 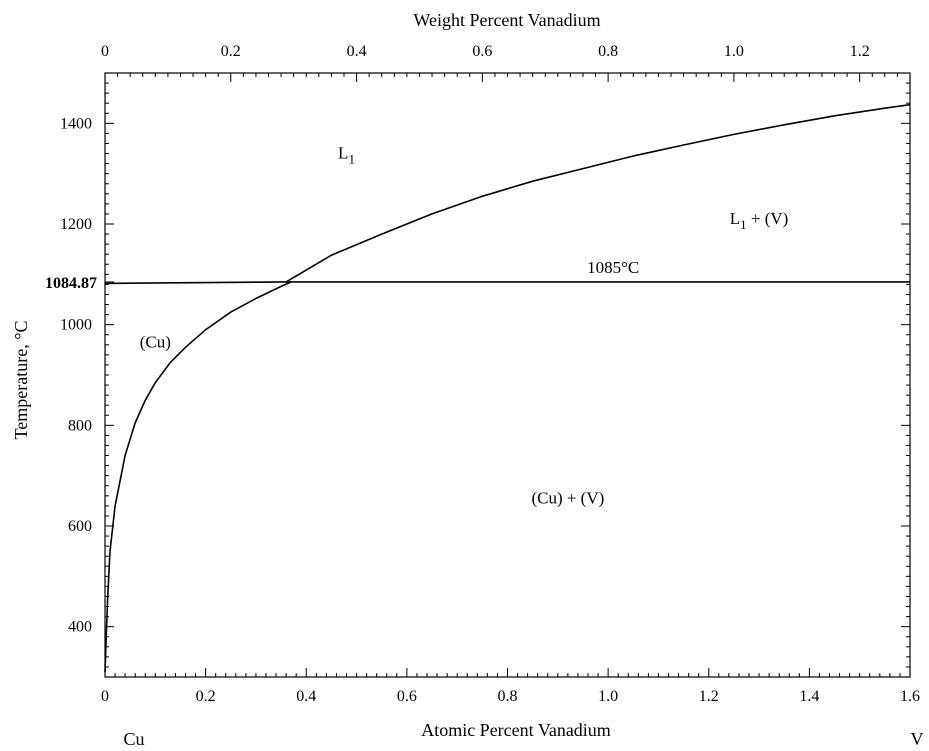 I want to click on x-axis-ticks: 0 0.2 0.4 0.6 0.8 1.0 1.2 1.4 1.6, so click(x=510, y=686).